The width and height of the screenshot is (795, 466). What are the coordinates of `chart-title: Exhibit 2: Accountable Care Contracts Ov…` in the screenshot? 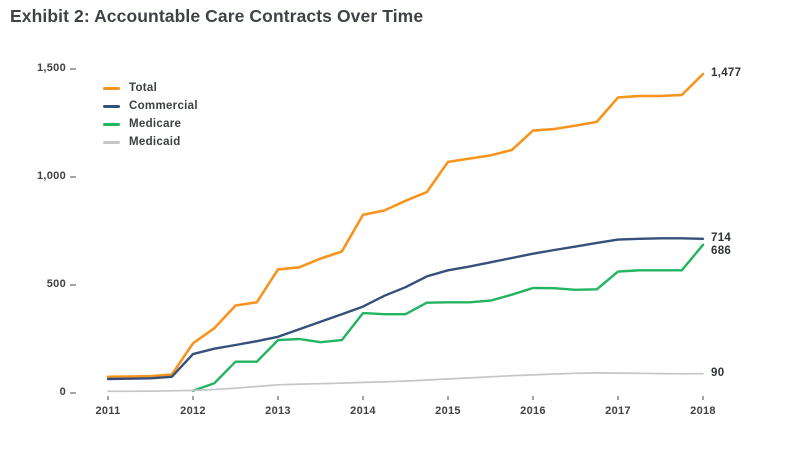 It's located at (217, 16).